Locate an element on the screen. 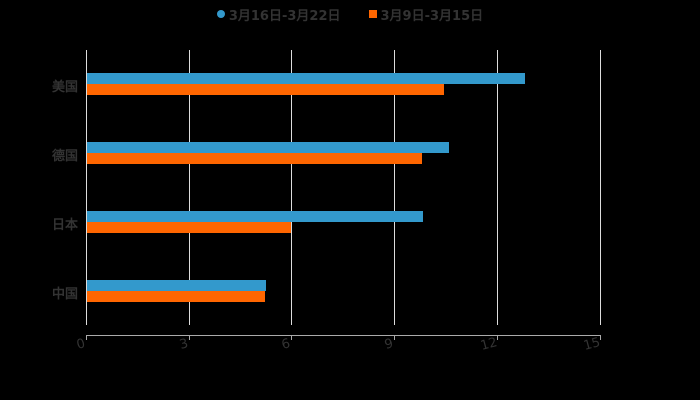  bar-jp-series2 is located at coordinates (189, 227).